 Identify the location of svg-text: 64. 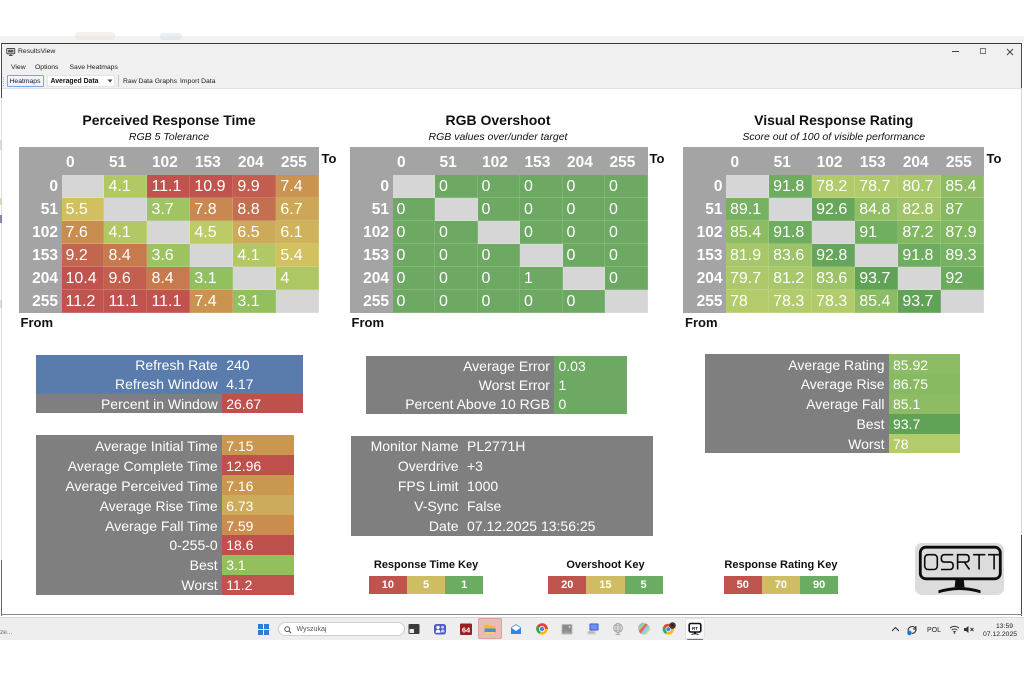
(466, 630).